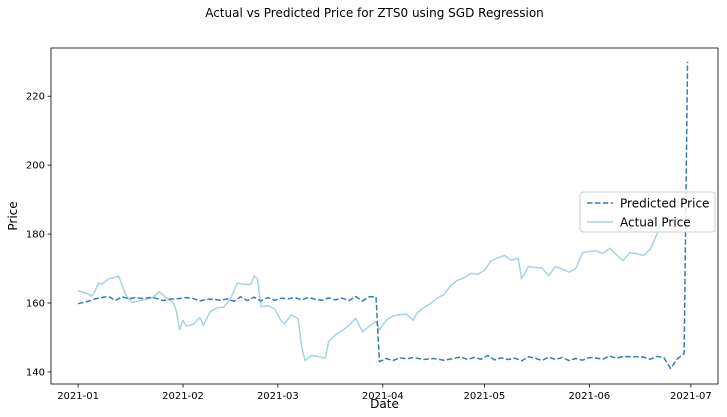 The image size is (727, 417). What do you see at coordinates (383, 396) in the screenshot?
I see `x-tick-label: 2021-04` at bounding box center [383, 396].